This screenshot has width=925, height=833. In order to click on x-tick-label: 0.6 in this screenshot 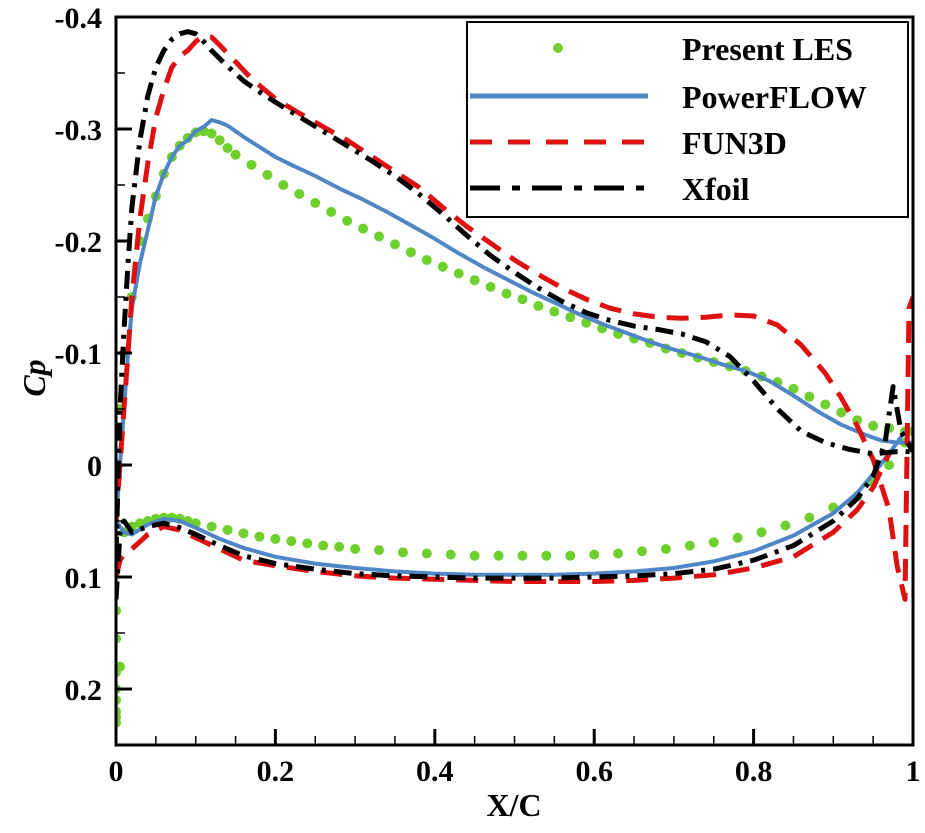, I will do `click(594, 771)`.